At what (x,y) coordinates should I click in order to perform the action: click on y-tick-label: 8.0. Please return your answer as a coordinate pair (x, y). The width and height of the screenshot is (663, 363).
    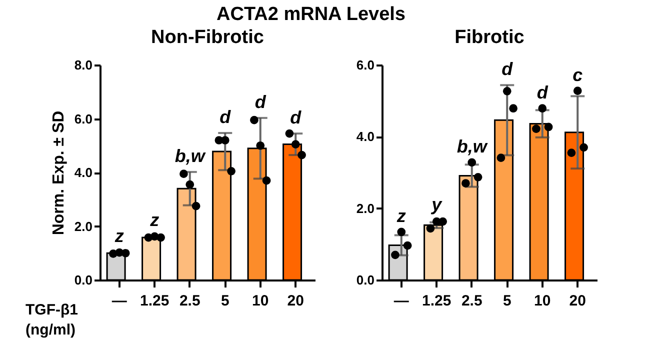
    Looking at the image, I should click on (83, 65).